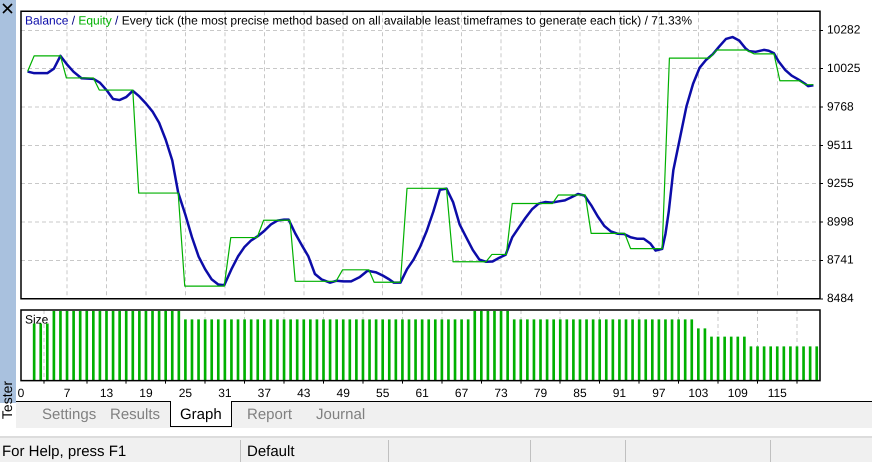 This screenshot has height=462, width=872. What do you see at coordinates (146, 393) in the screenshot?
I see `x-tick-label: 19` at bounding box center [146, 393].